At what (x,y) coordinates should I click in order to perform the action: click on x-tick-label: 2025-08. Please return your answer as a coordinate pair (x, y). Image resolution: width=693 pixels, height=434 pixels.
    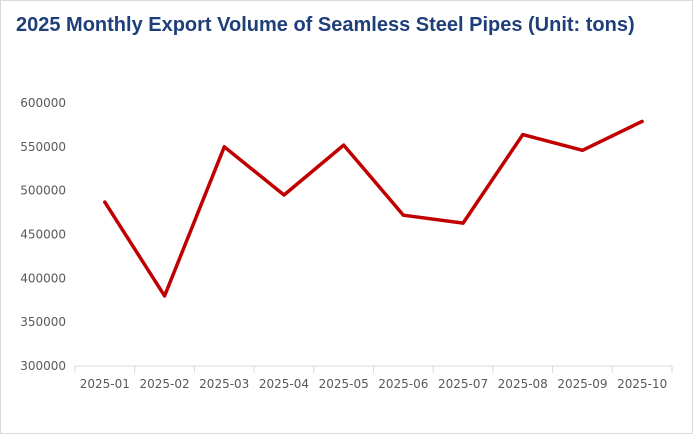
    Looking at the image, I should click on (523, 384).